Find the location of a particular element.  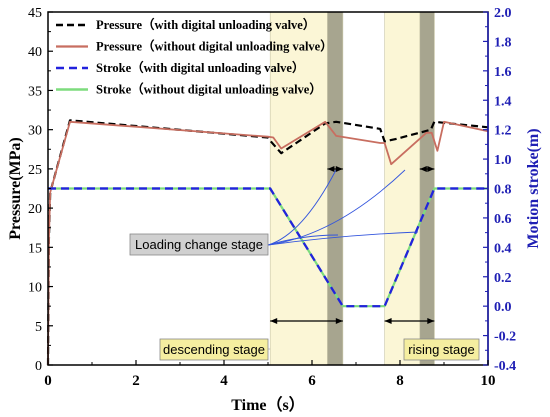

legend-label: Pressure（with digital unloading valve） is located at coordinates (205, 24).